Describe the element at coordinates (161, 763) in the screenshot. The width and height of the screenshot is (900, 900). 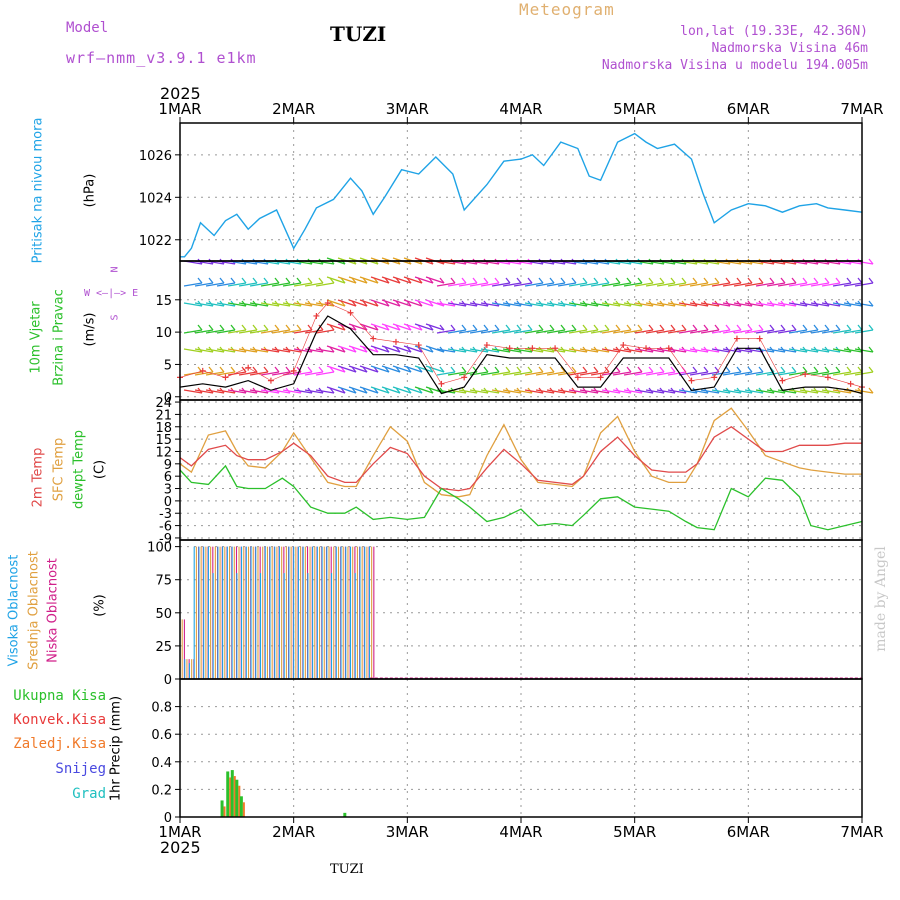
I see `y-tick-label: 0.4` at that location.